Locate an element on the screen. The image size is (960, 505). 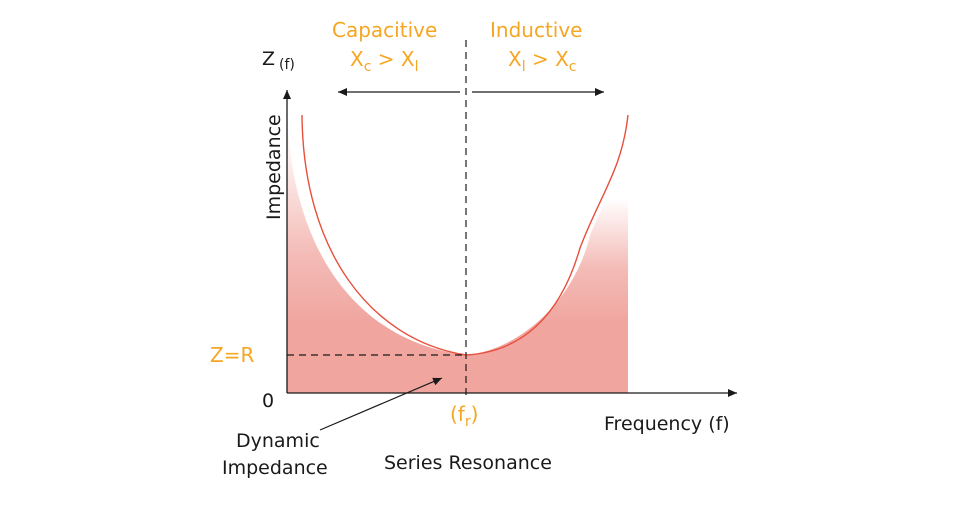
inductive-relation: Xl > Xc is located at coordinates (542, 61).